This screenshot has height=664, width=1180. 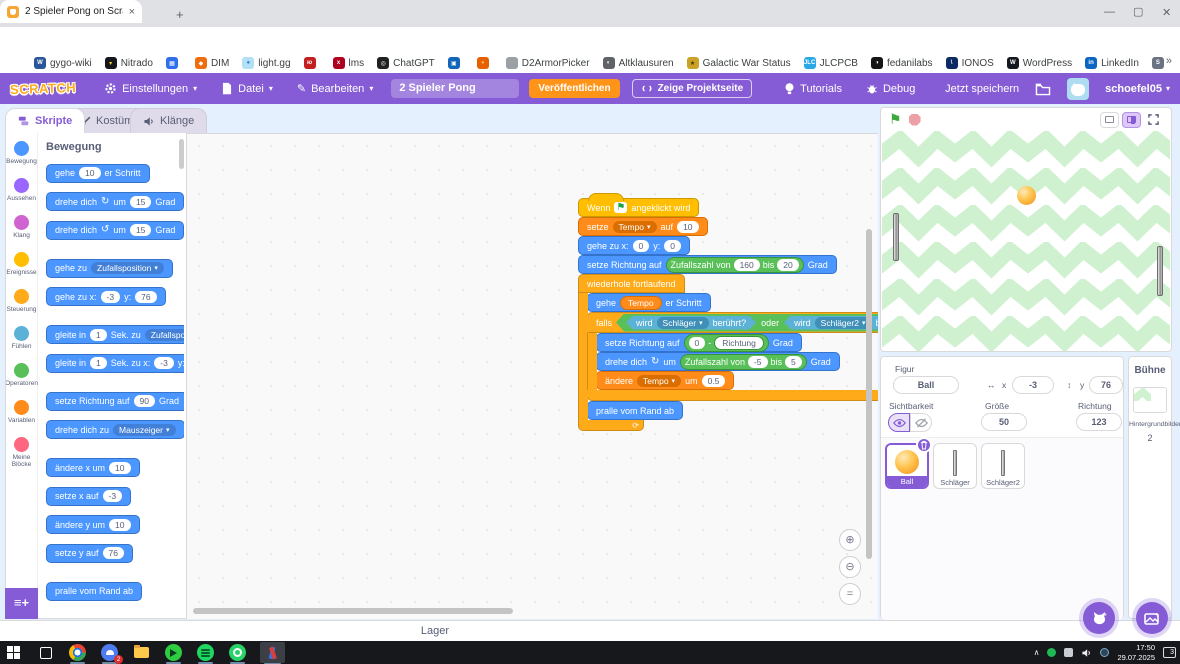 What do you see at coordinates (71, 11) in the screenshot?
I see `browser-tab: 2 Spieler Pong on Scratch ×` at bounding box center [71, 11].